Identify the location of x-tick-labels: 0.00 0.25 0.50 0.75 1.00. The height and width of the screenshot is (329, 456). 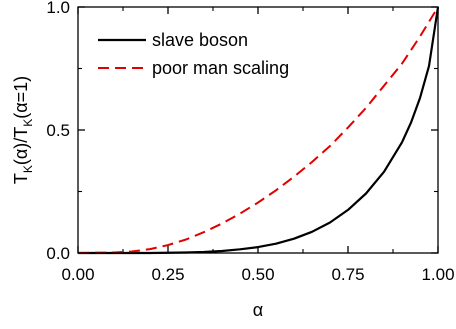
(257, 274).